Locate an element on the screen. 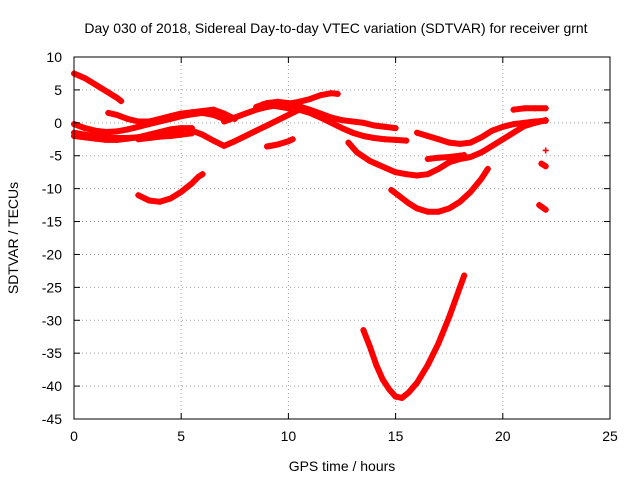 The width and height of the screenshot is (640, 485). y-tick-label: 10 is located at coordinates (54, 57).